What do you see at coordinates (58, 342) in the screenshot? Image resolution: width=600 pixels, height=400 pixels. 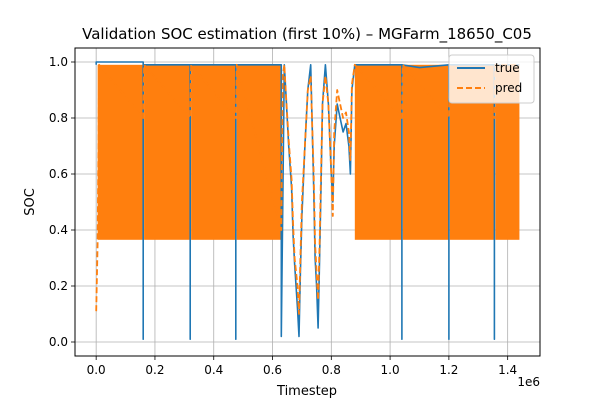 I see `y-tick-label: 0.0` at bounding box center [58, 342].